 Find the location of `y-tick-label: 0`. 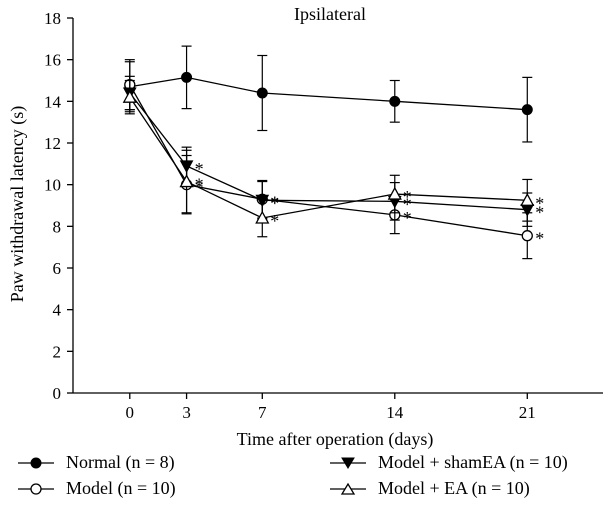

y-tick-label: 0 is located at coordinates (57, 393).